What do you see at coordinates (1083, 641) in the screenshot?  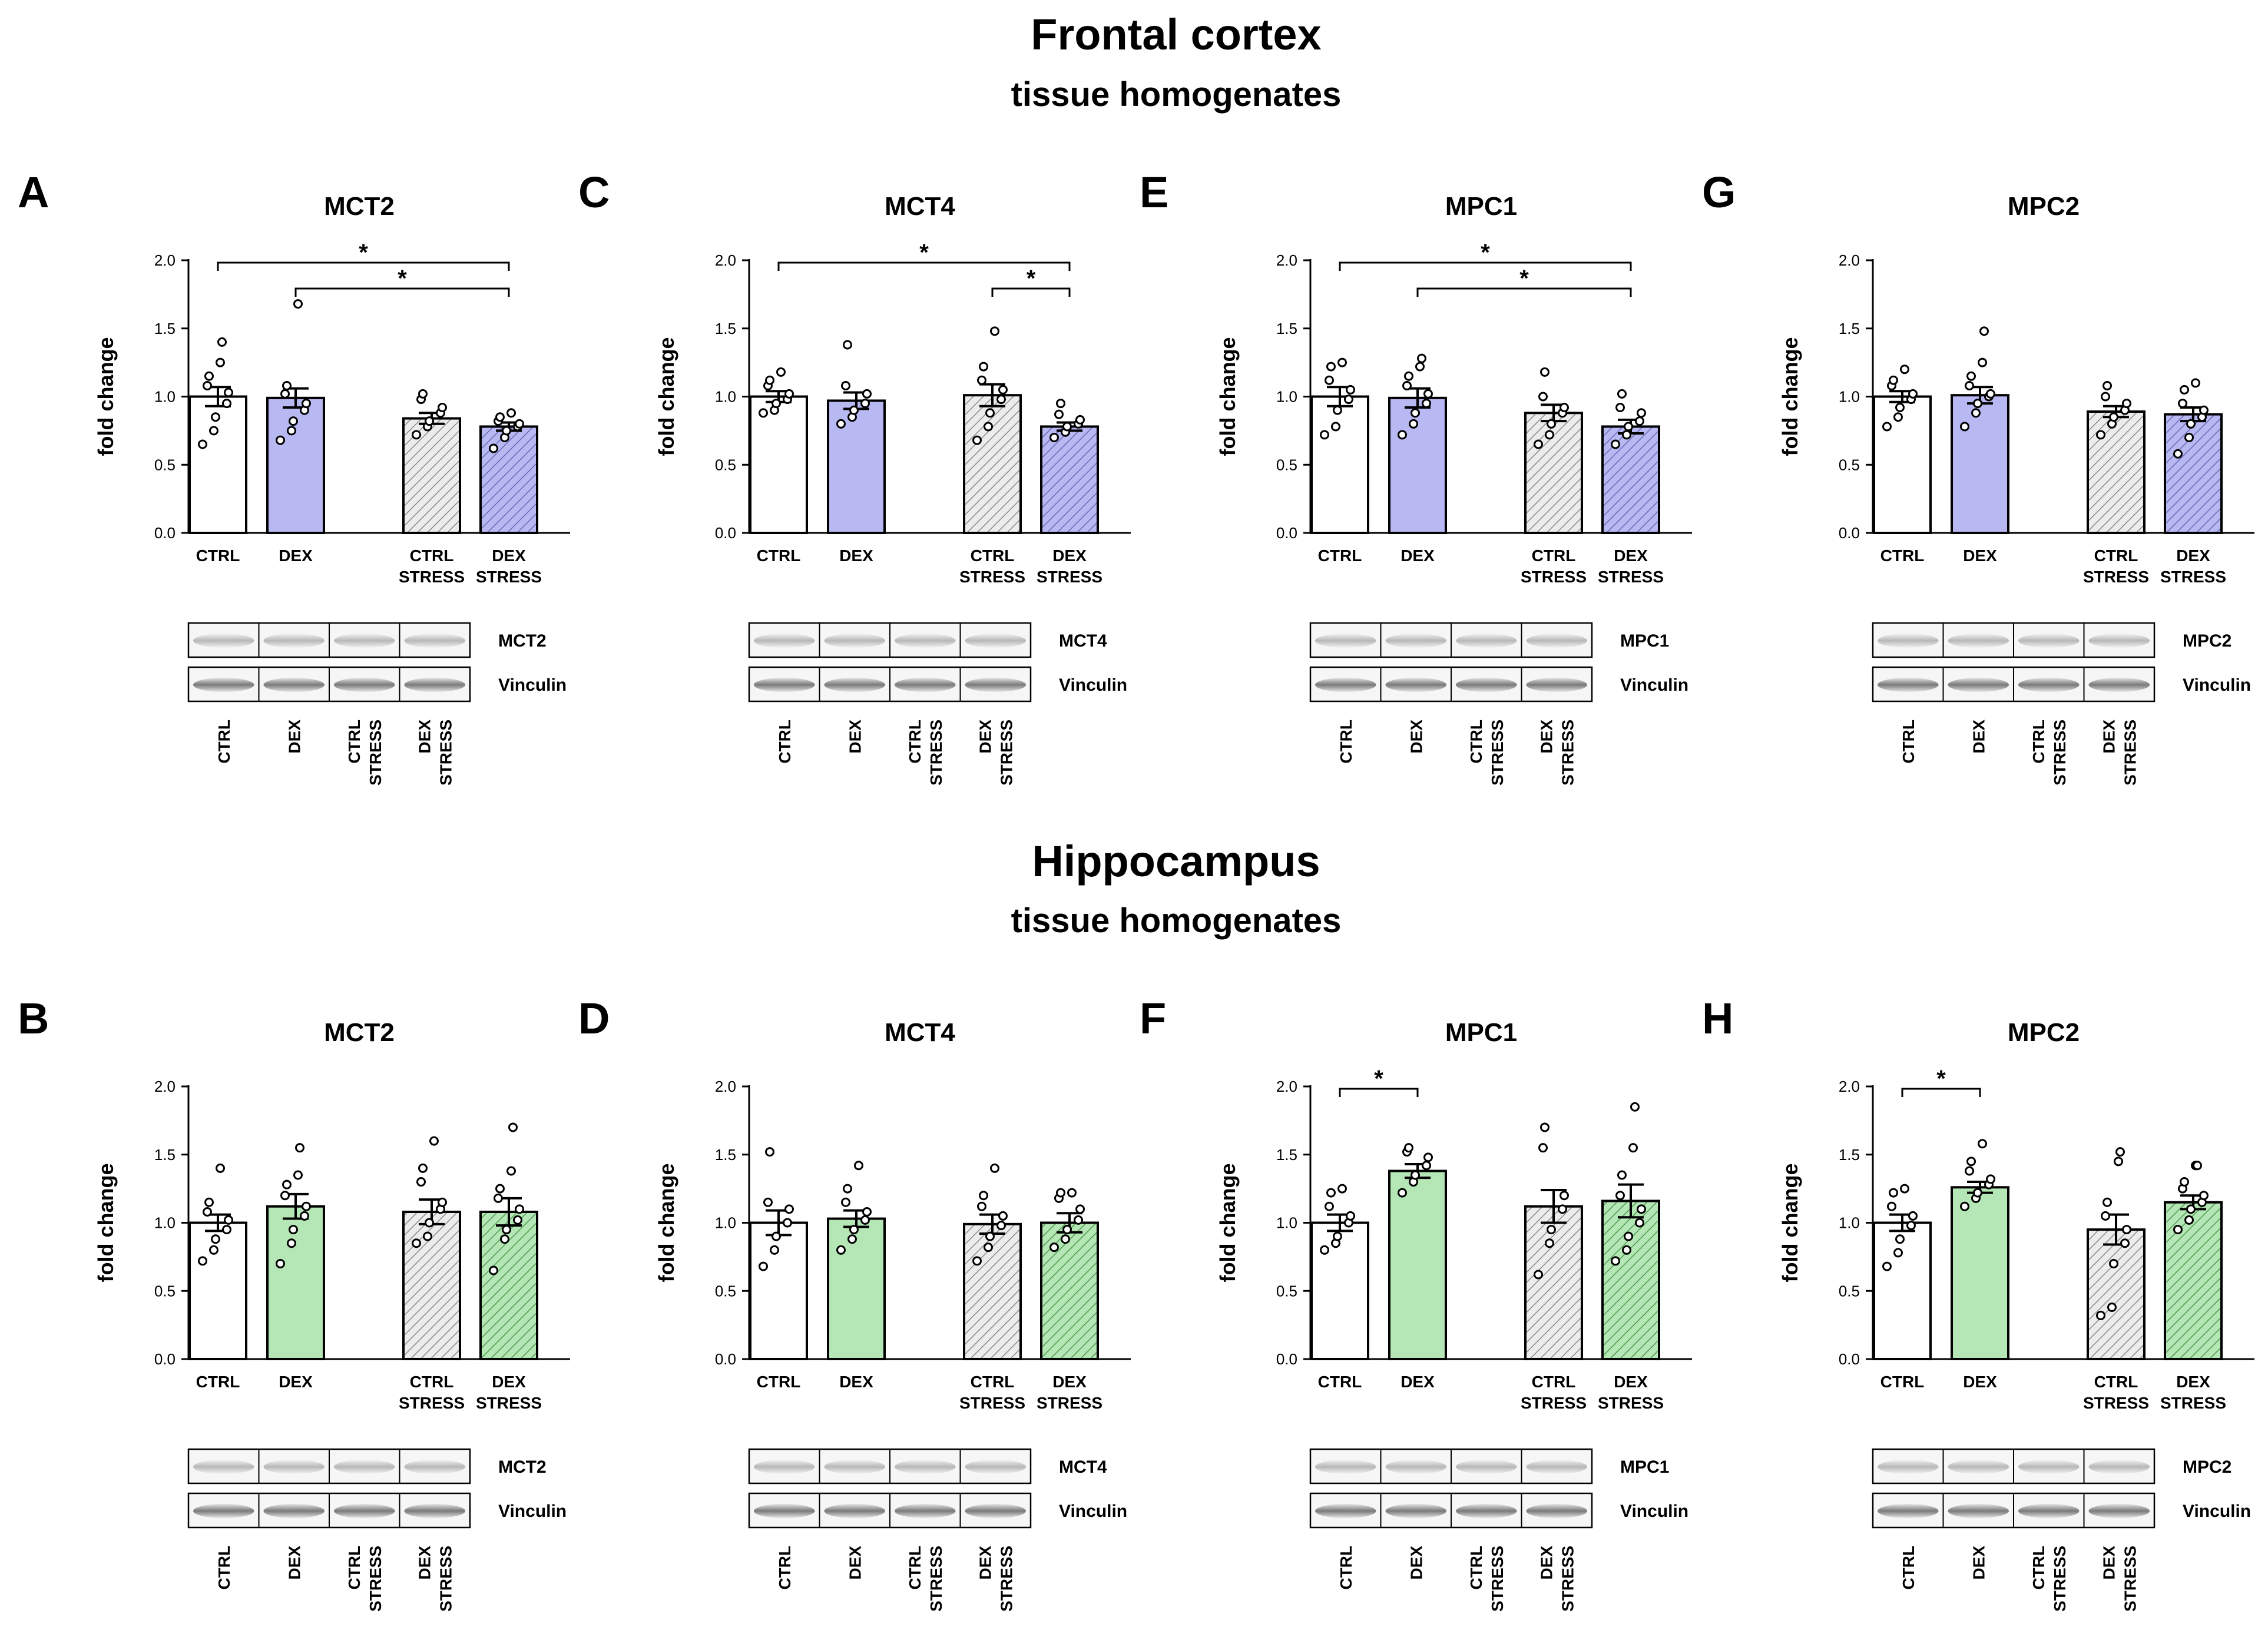 I see `blot-label: MCT4` at bounding box center [1083, 641].